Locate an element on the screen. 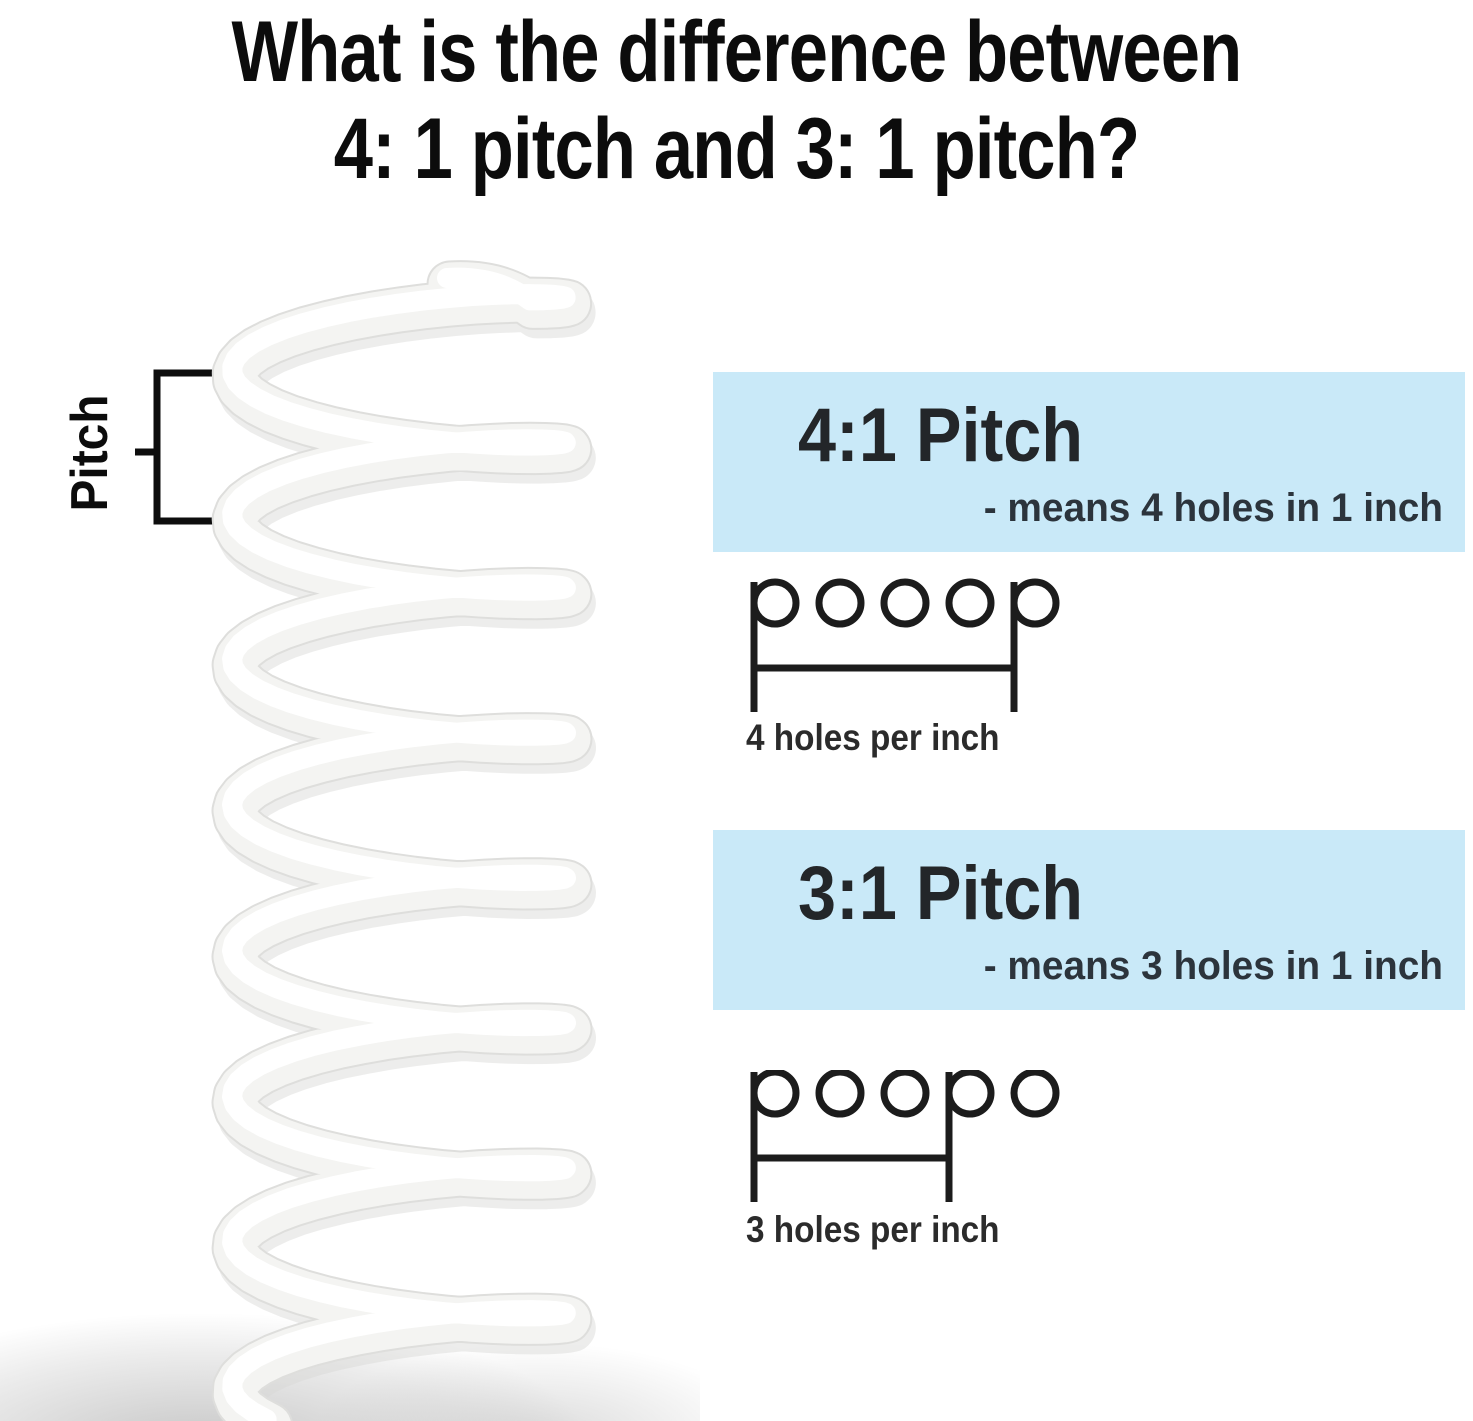 The height and width of the screenshot is (1421, 1473). pitch-3-1-box: 3:1 Pitch - means 3 holes in 1 inch is located at coordinates (1089, 920).